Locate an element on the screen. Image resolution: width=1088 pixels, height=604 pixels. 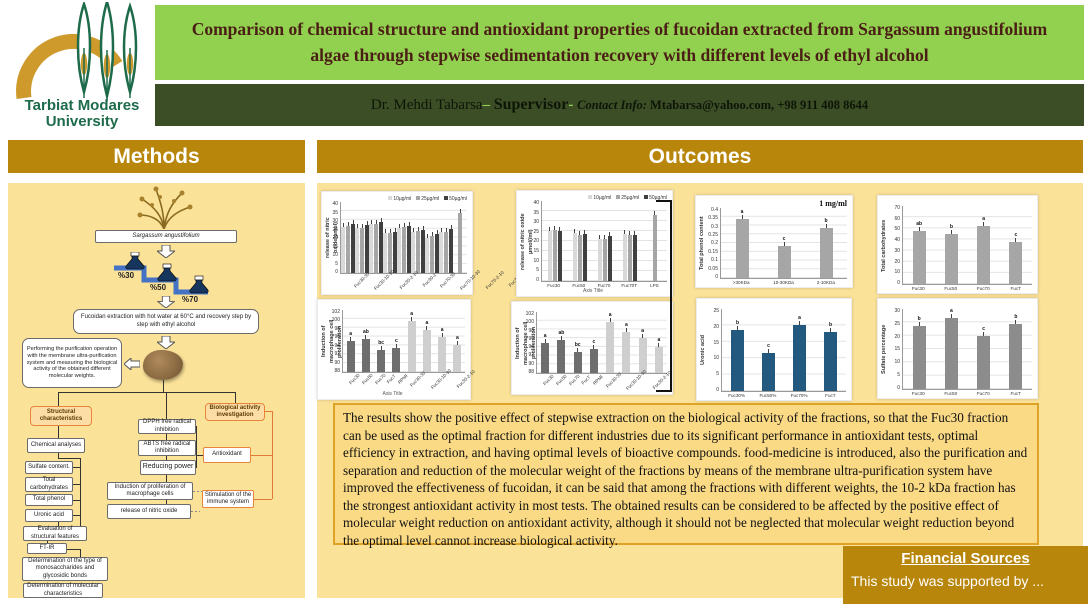
x-tick-label: 10-30KDa is located at coordinates (783, 282).